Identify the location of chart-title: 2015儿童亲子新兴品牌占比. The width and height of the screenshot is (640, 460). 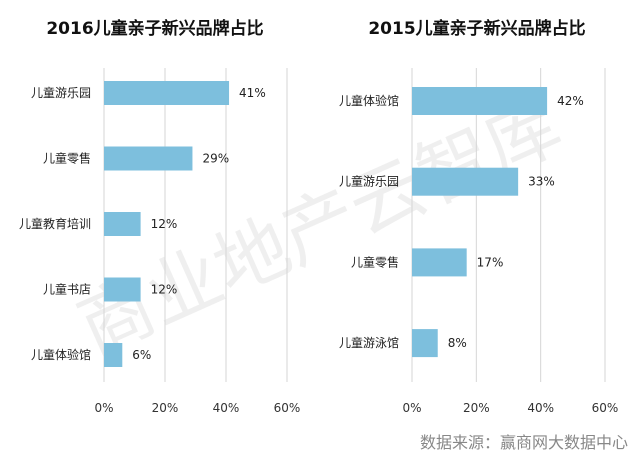
(476, 28).